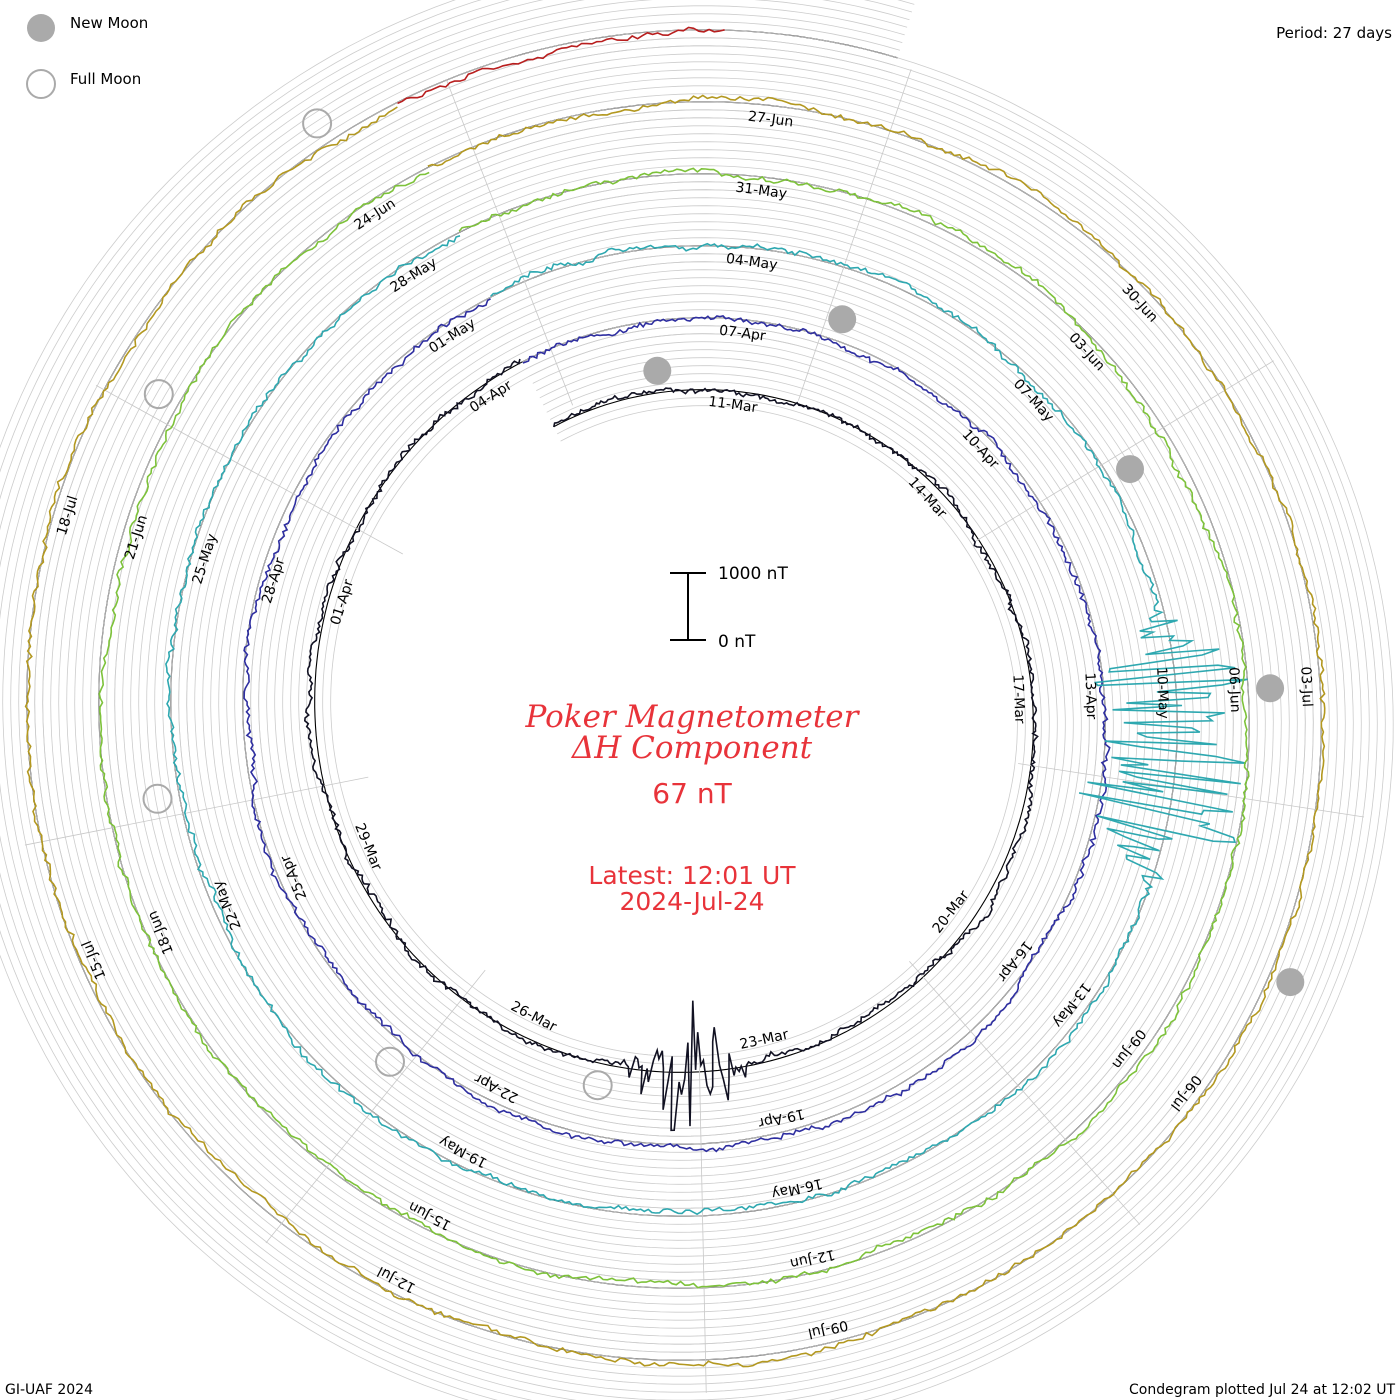 The image size is (1400, 1400). What do you see at coordinates (688, 606) in the screenshot?
I see `scale-bar` at bounding box center [688, 606].